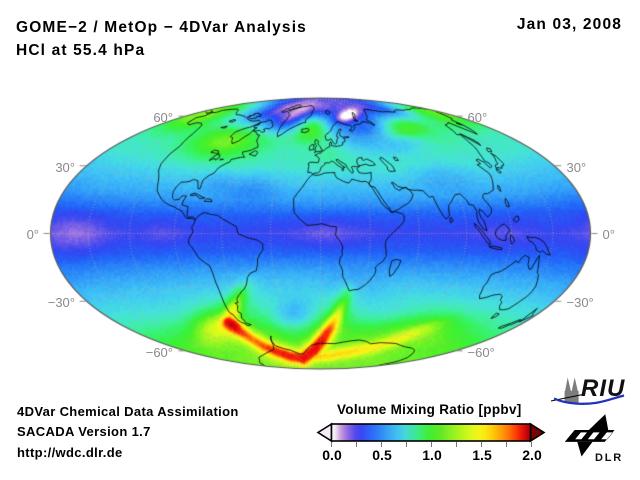  Describe the element at coordinates (603, 388) in the screenshot. I see `svg-text: RIU` at that location.